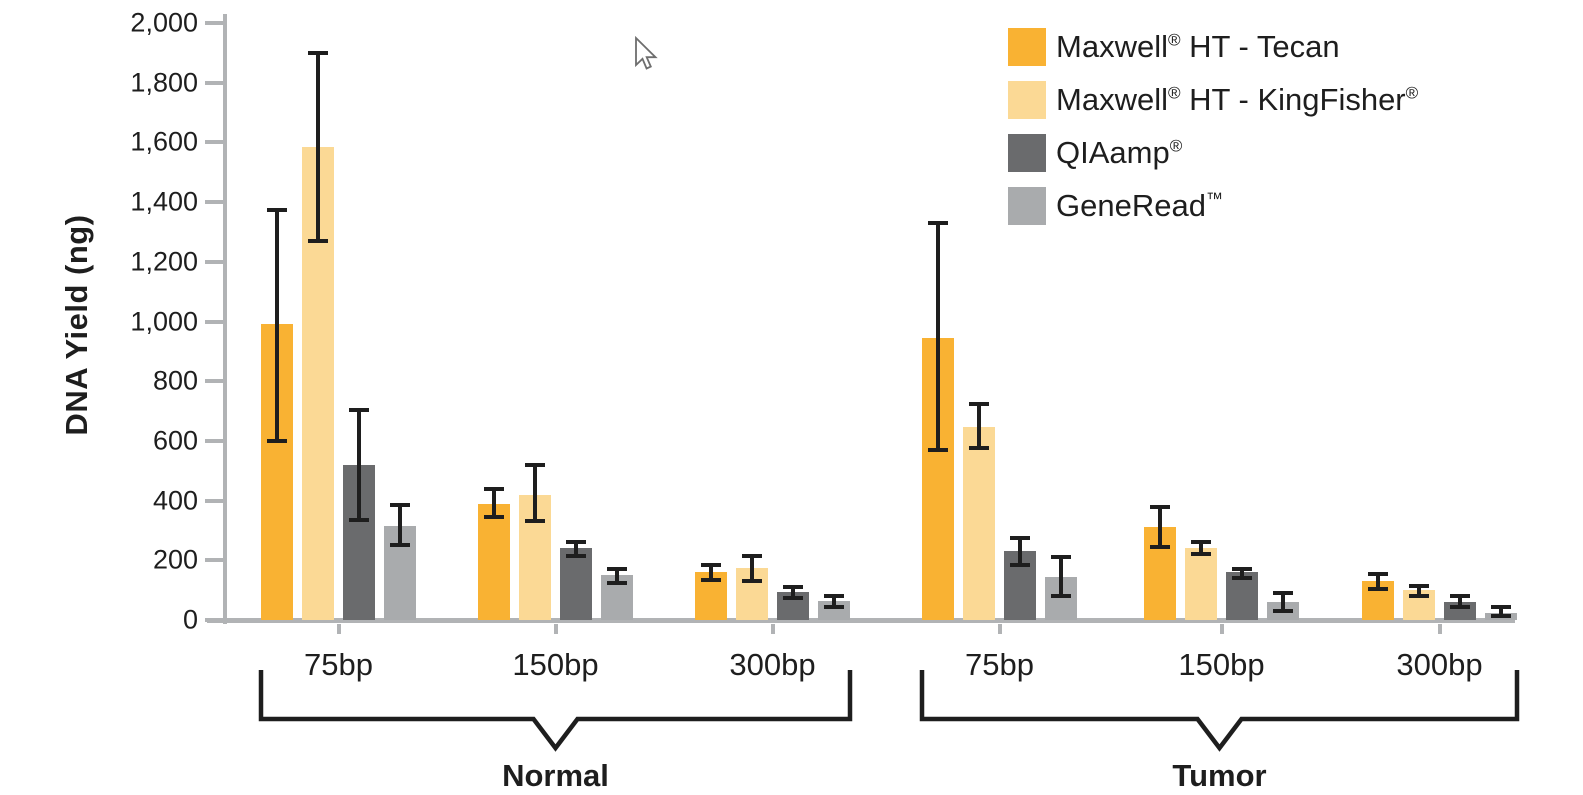  What do you see at coordinates (1219, 775) in the screenshot?
I see `section-label: Tumor` at bounding box center [1219, 775].